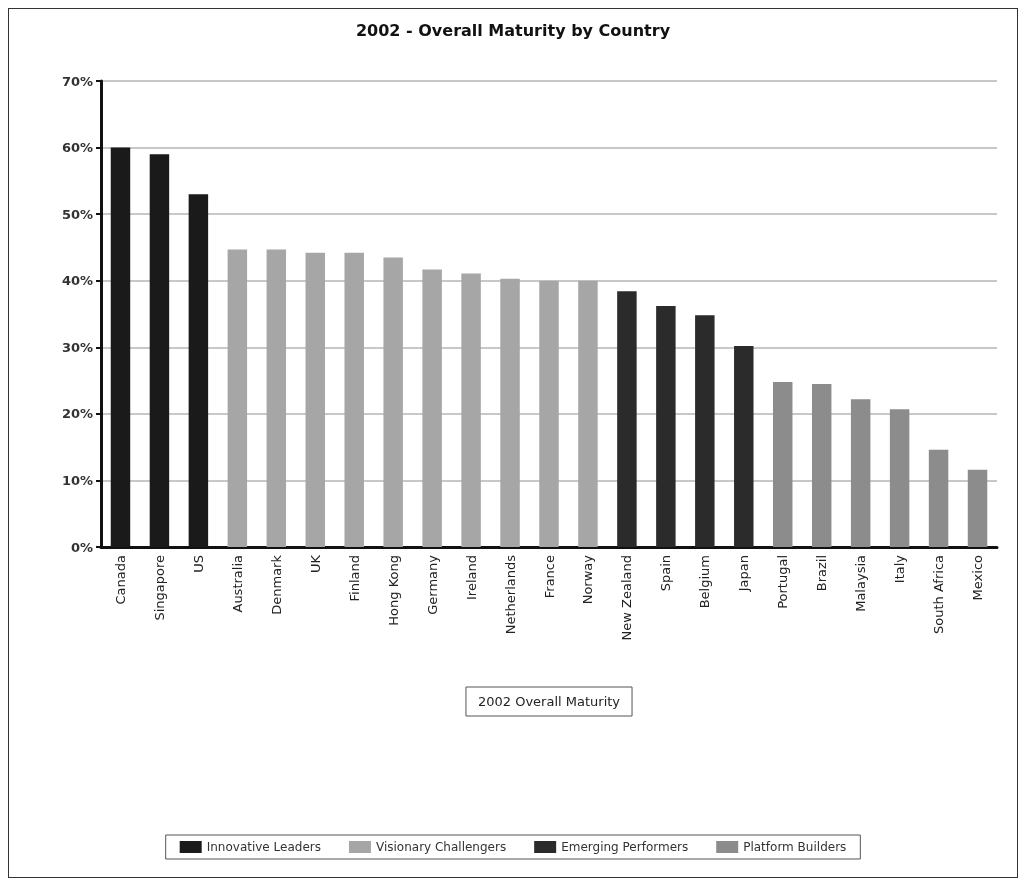 This screenshot has width=1029, height=890. What do you see at coordinates (354, 578) in the screenshot?
I see `x-tick-label: Finland` at bounding box center [354, 578].